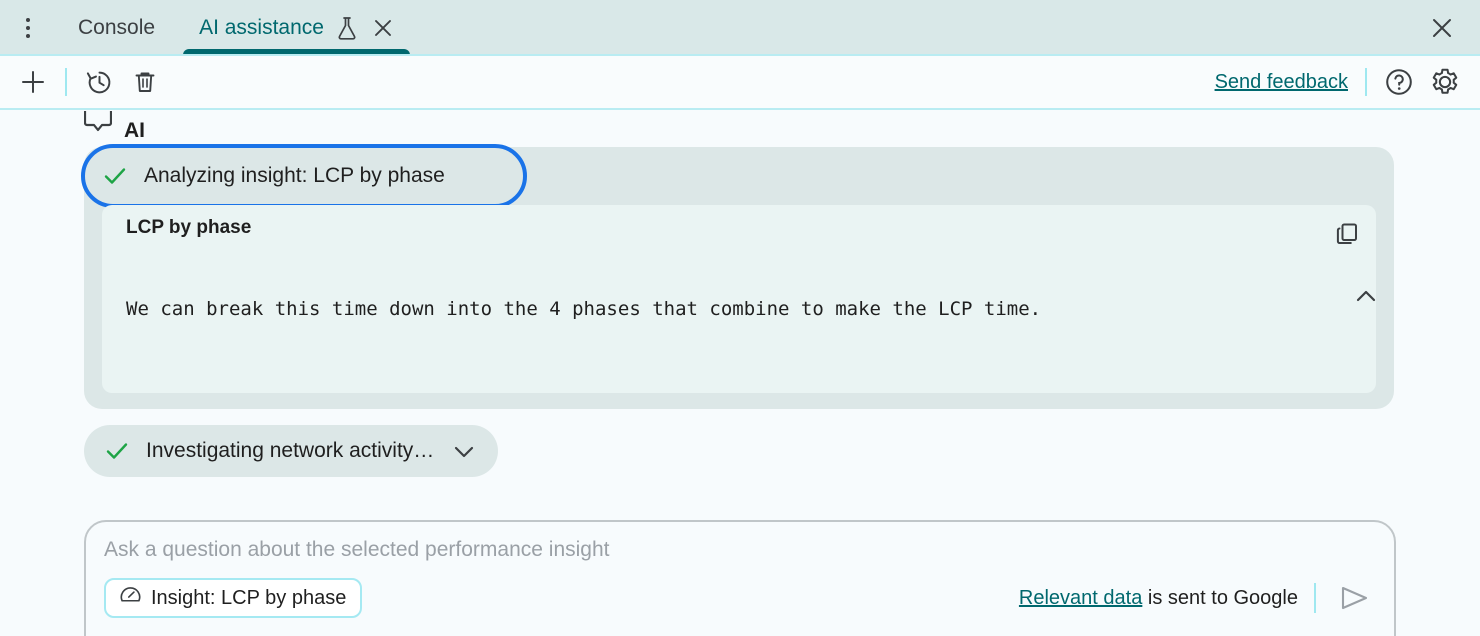 Image resolution: width=1480 pixels, height=636 pixels. Describe the element at coordinates (1080, 597) in the screenshot. I see `relevant-data-link: Relevant data` at that location.